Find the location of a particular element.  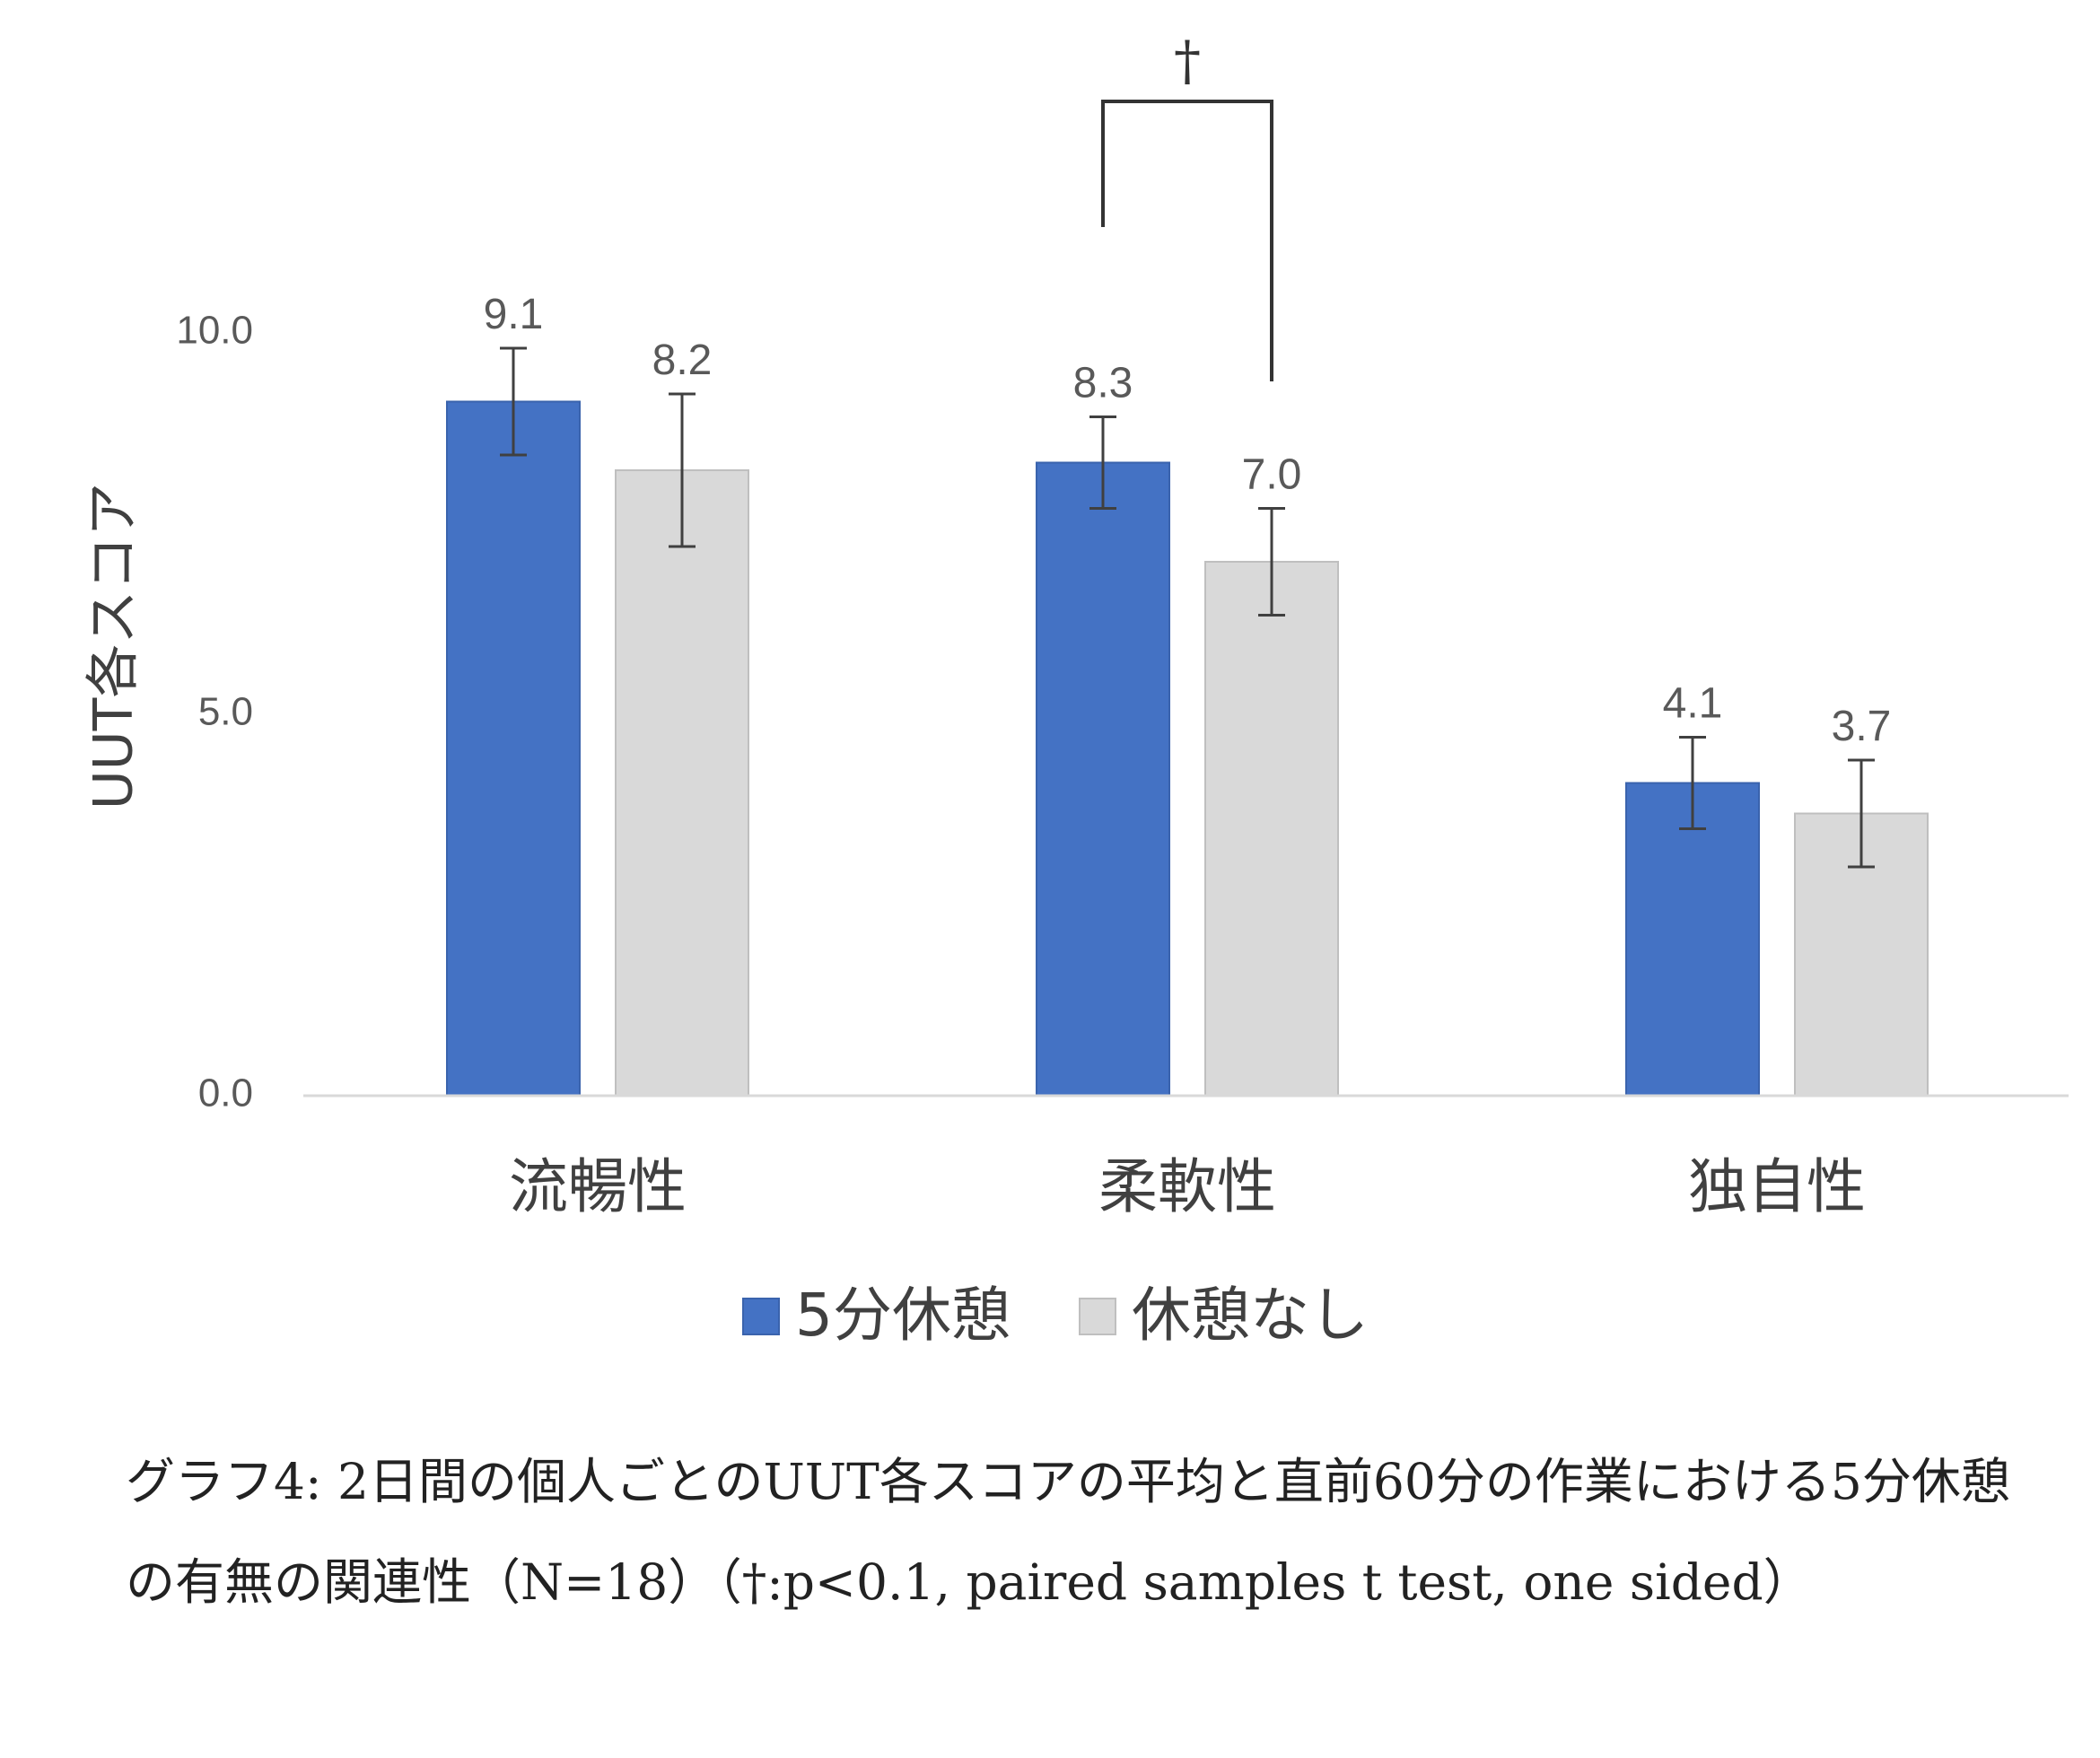

y-tick-label: 0.0 is located at coordinates (225, 1093).